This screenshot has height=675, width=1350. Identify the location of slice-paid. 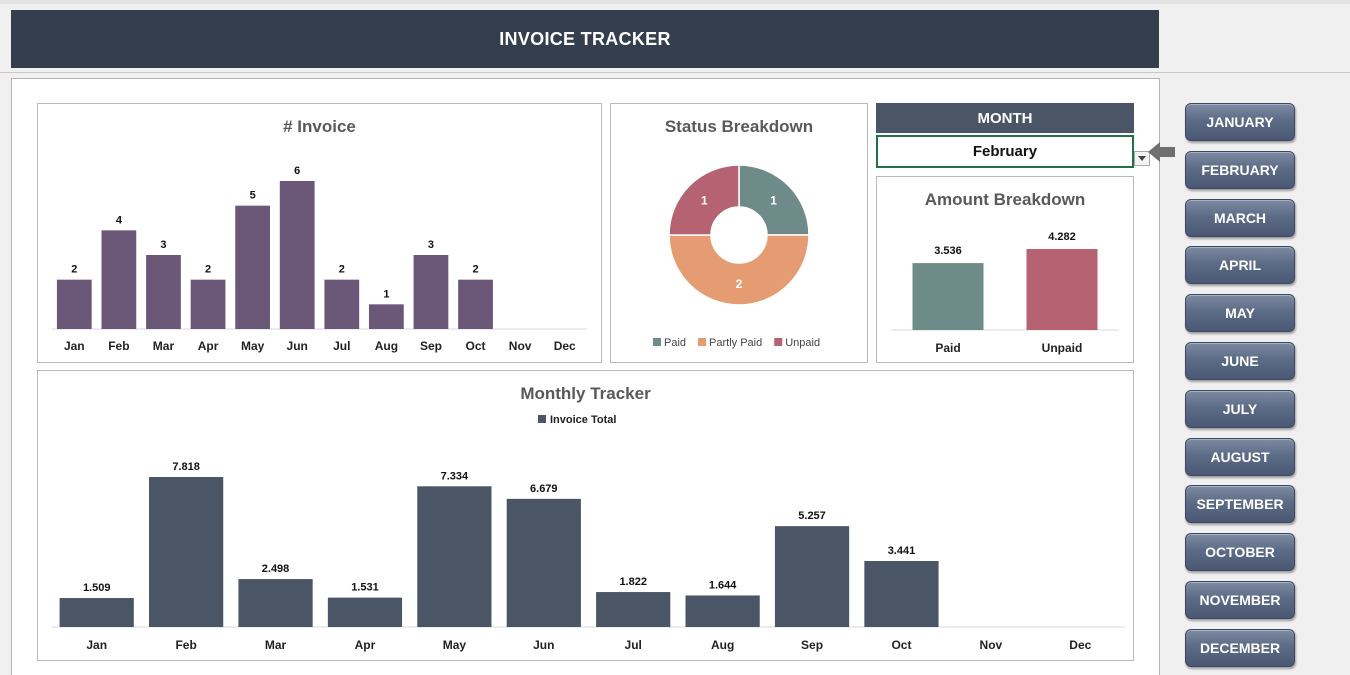
(774, 200).